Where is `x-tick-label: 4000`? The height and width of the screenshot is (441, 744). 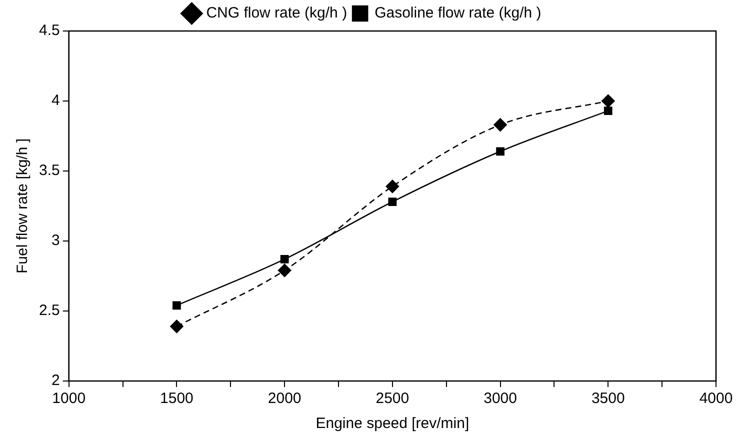
x-tick-label: 4000 is located at coordinates (716, 399).